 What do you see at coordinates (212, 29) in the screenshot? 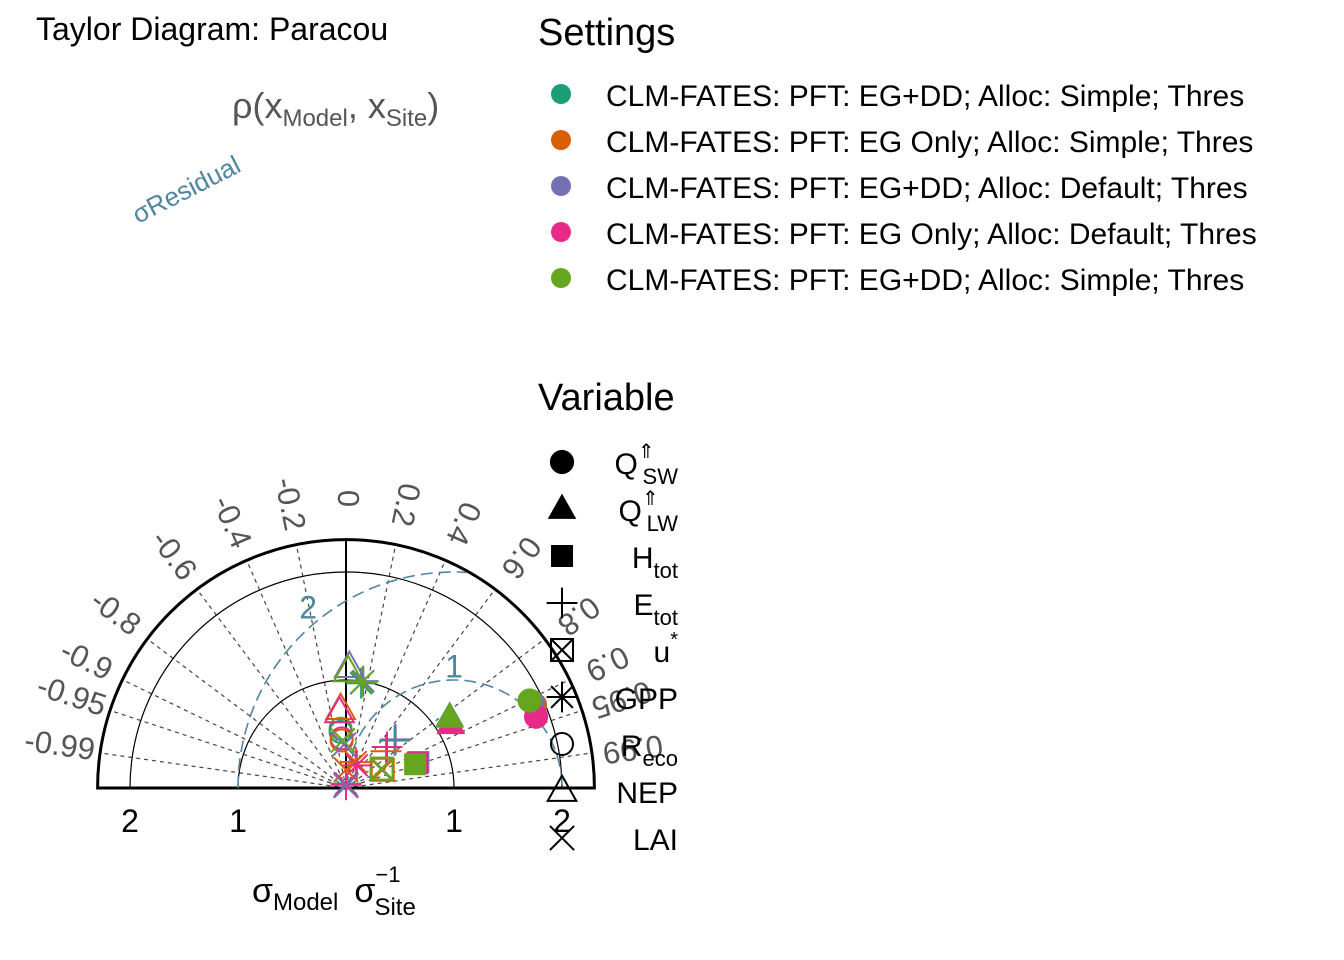
I see `chart-title: Taylor Diagram: Paracou` at bounding box center [212, 29].